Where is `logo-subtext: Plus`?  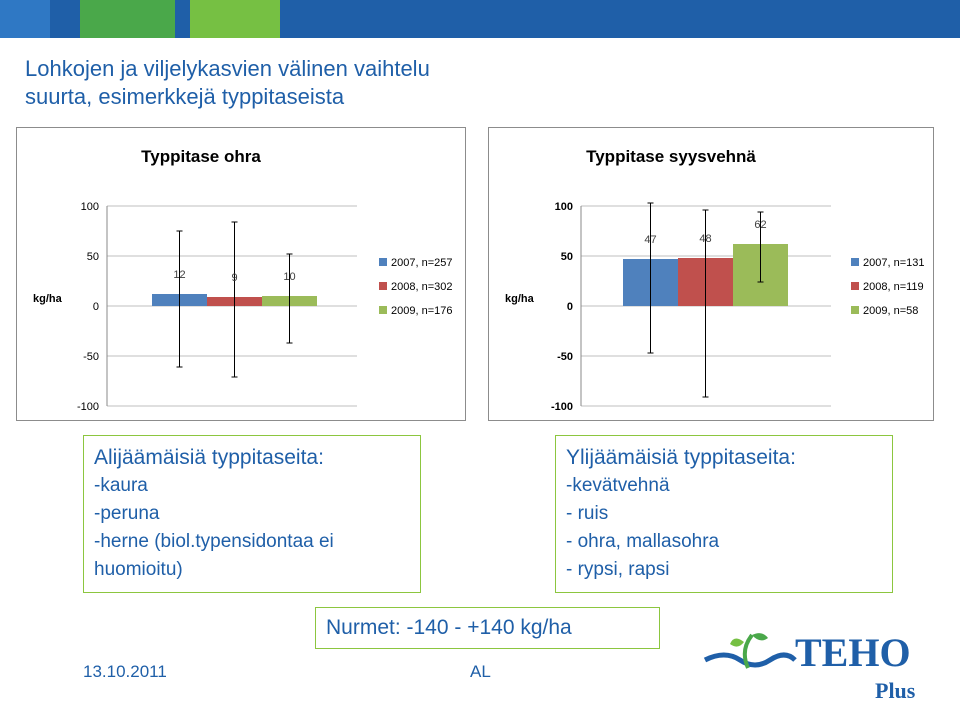 logo-subtext: Plus is located at coordinates (895, 690).